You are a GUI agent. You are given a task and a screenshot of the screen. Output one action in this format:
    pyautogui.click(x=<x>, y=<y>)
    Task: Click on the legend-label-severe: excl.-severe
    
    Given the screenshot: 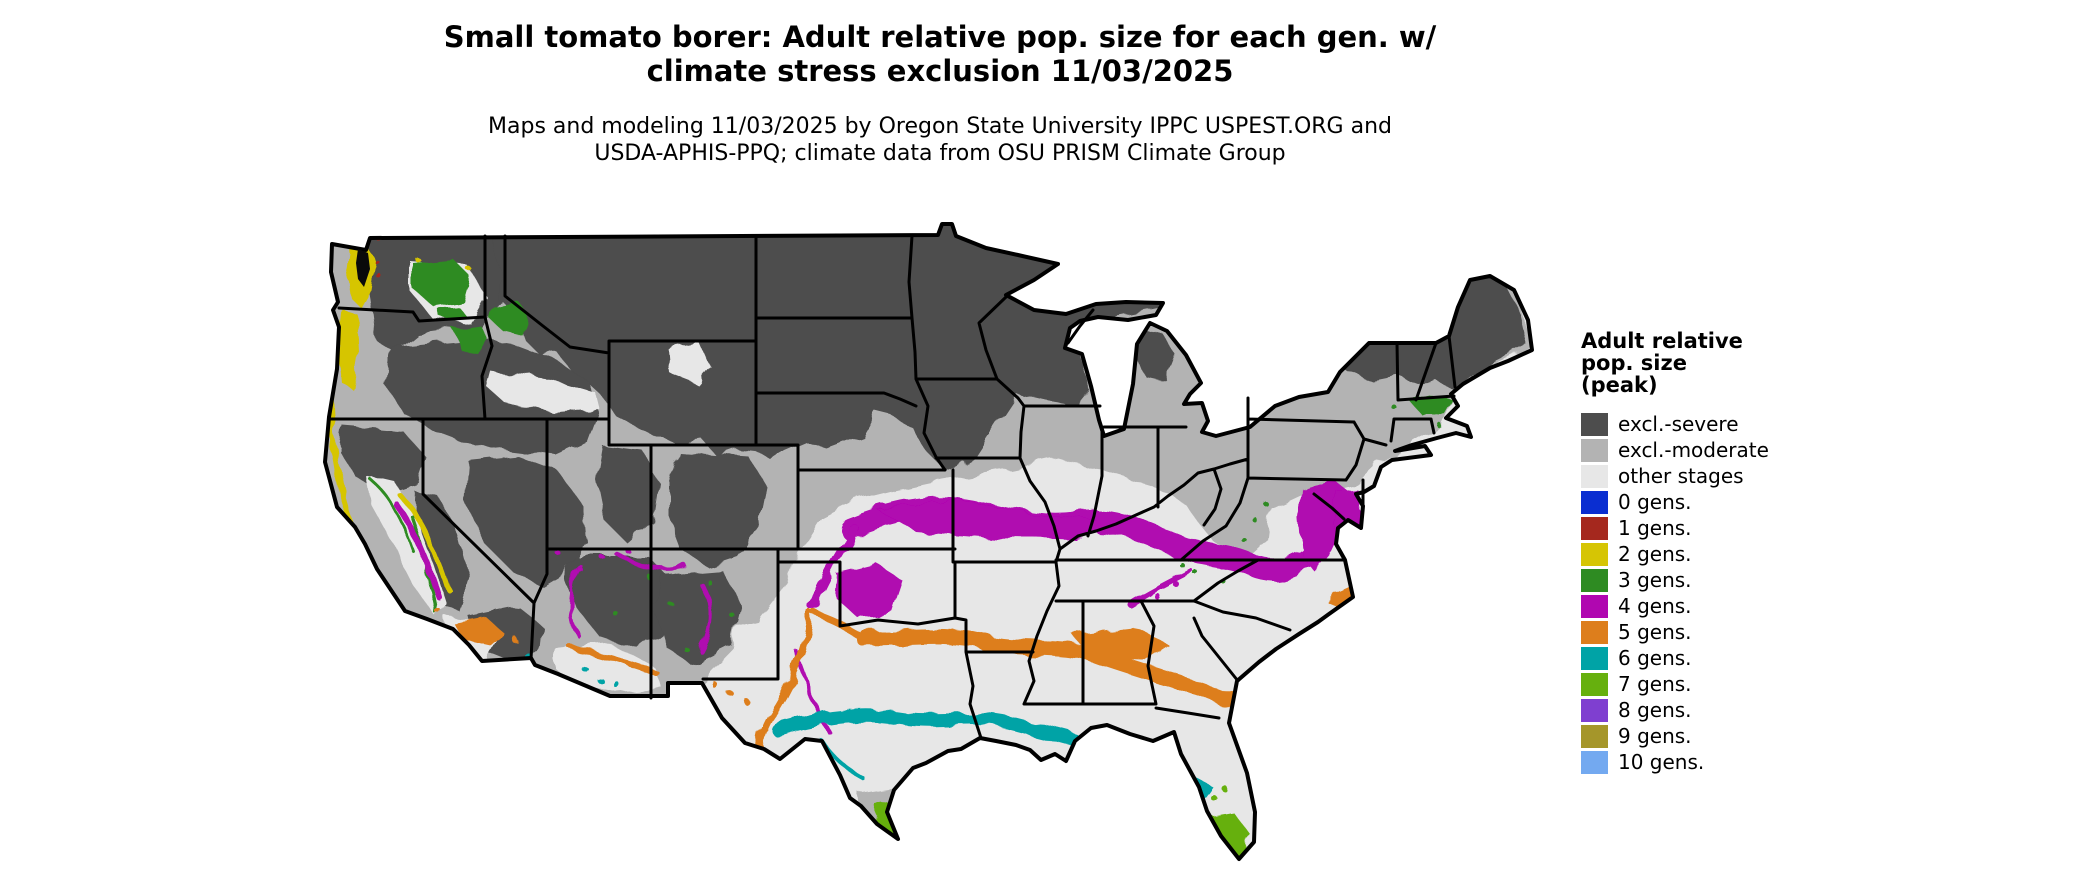 What is the action you would take?
    pyautogui.click(x=1678, y=424)
    